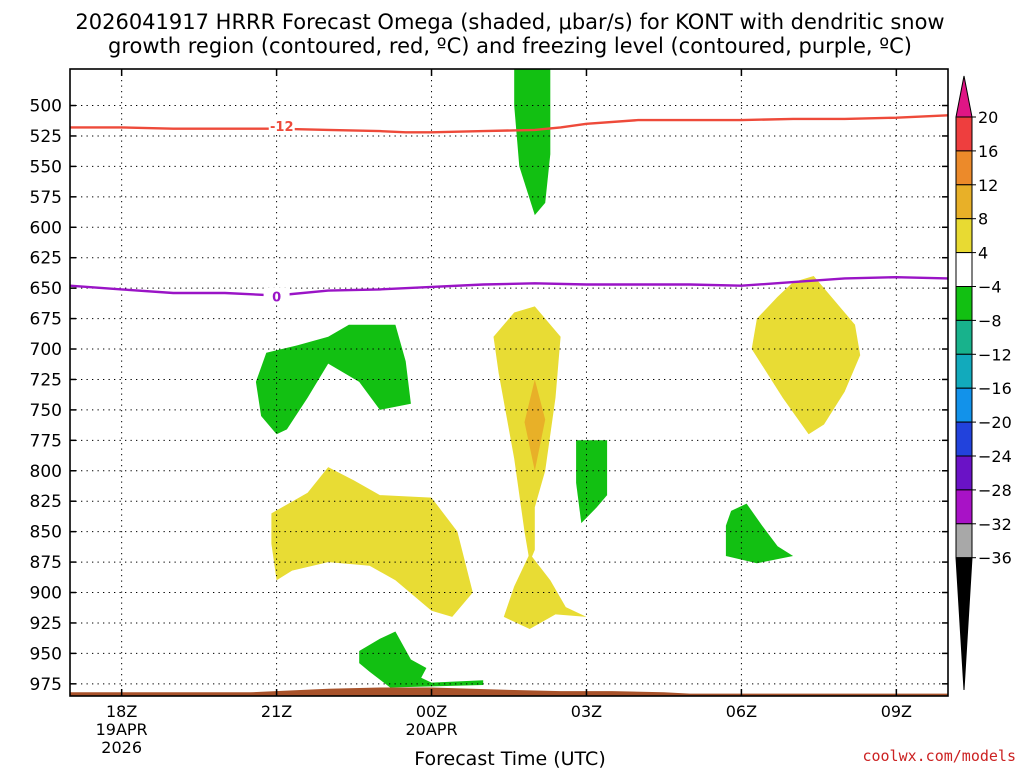 This screenshot has width=1024, height=768. I want to click on y-tick-label: 575, so click(46, 198).